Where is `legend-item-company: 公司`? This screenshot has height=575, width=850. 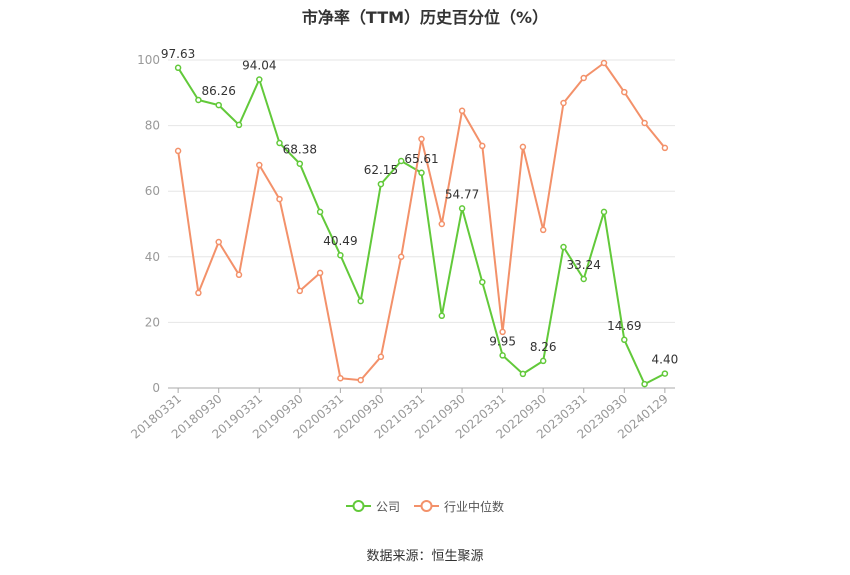 legend-item-company: 公司 is located at coordinates (372, 506).